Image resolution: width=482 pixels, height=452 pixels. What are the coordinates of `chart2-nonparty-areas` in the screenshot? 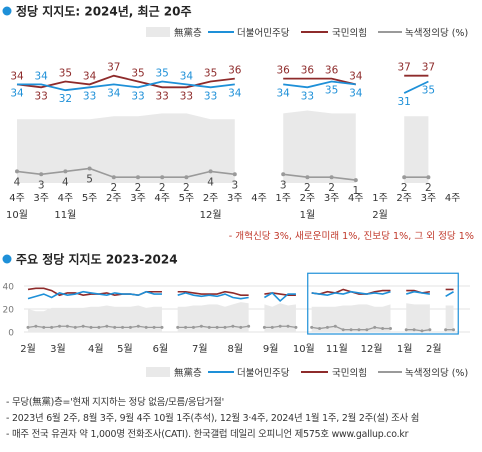 It's located at (241, 317).